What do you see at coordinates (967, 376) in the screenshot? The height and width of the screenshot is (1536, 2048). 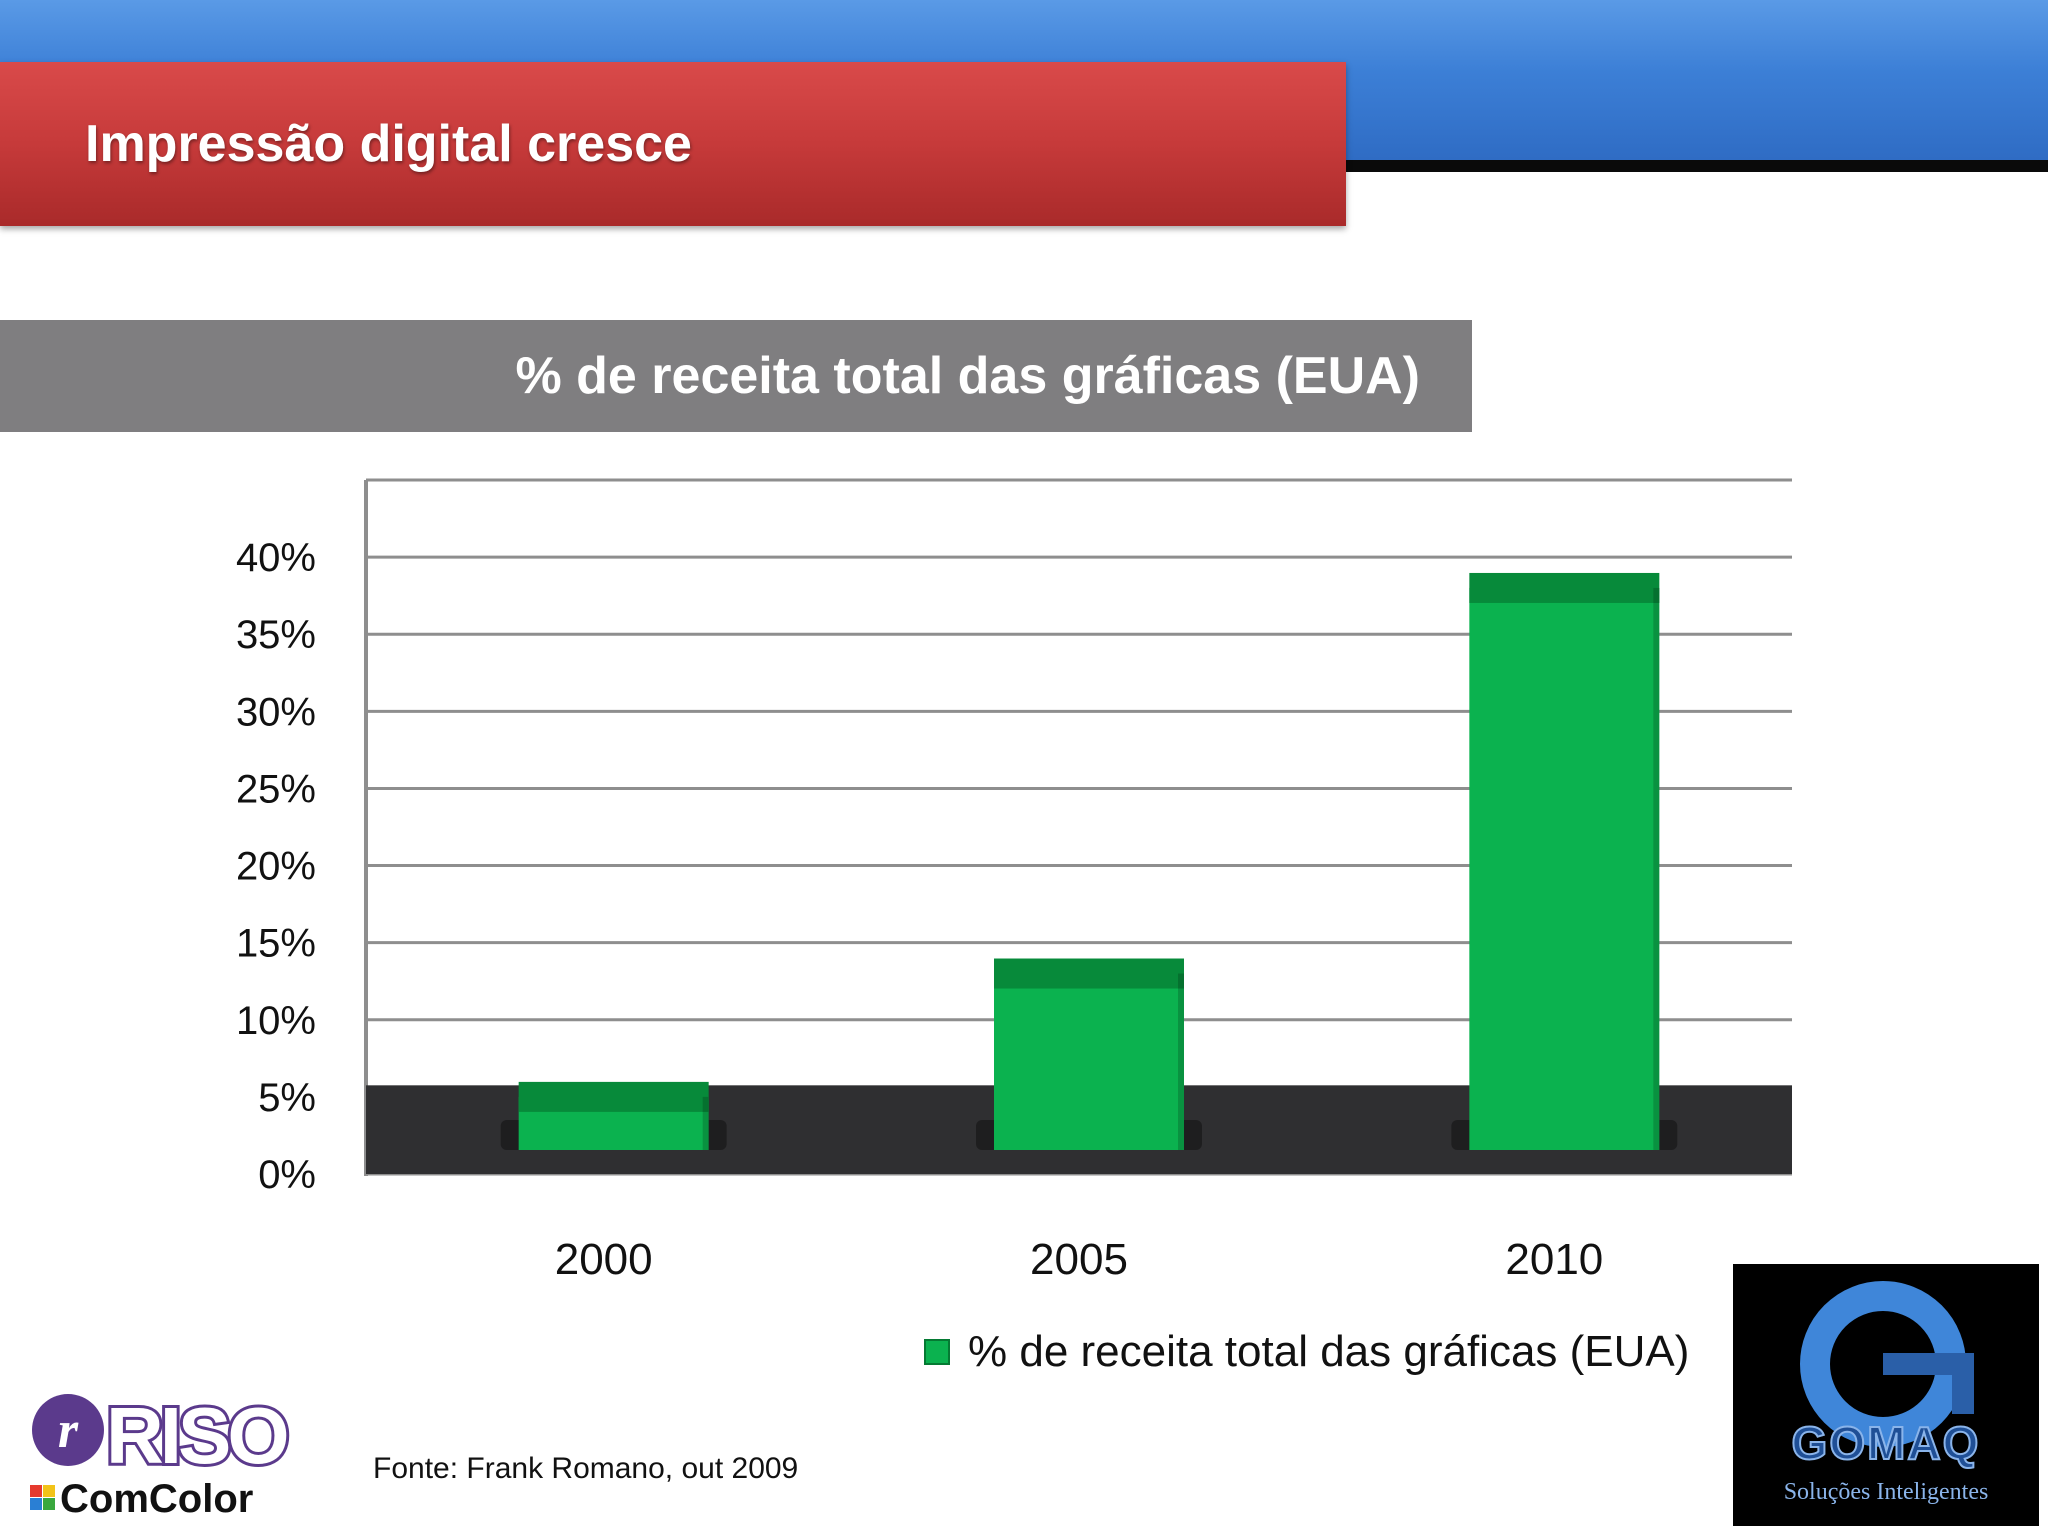 I see `chart-title: % de receita total das gráficas (EUA)` at bounding box center [967, 376].